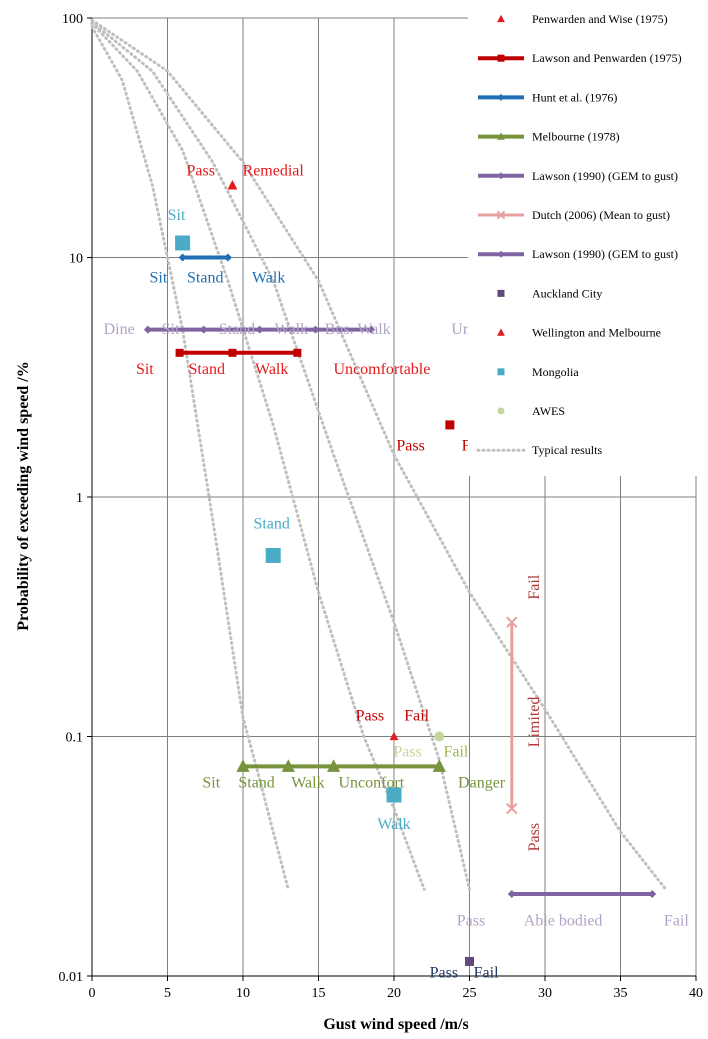 This screenshot has height=1039, width=708. I want to click on annotation-label: Danger, so click(482, 782).